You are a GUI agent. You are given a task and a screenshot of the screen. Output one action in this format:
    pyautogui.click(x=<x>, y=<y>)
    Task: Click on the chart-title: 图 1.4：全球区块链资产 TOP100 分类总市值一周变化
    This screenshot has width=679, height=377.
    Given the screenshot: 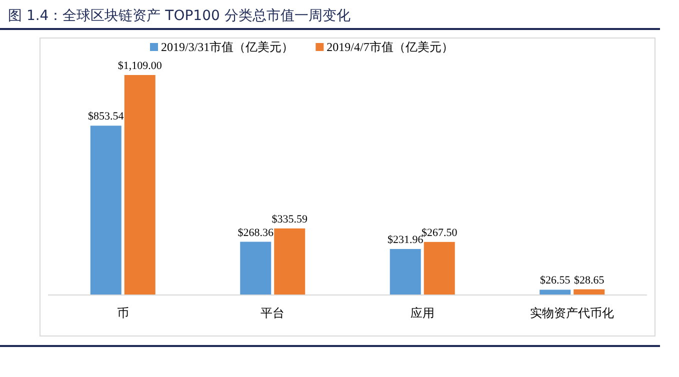 What is the action you would take?
    pyautogui.click(x=179, y=16)
    